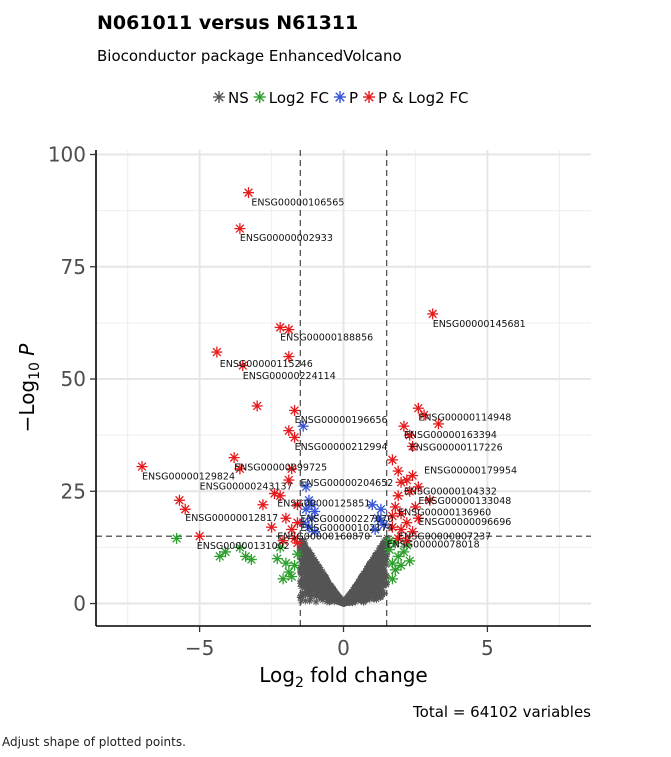 This screenshot has height=757, width=671. What do you see at coordinates (231, 518) in the screenshot?
I see `gene-label: ENSG00000012817` at bounding box center [231, 518].